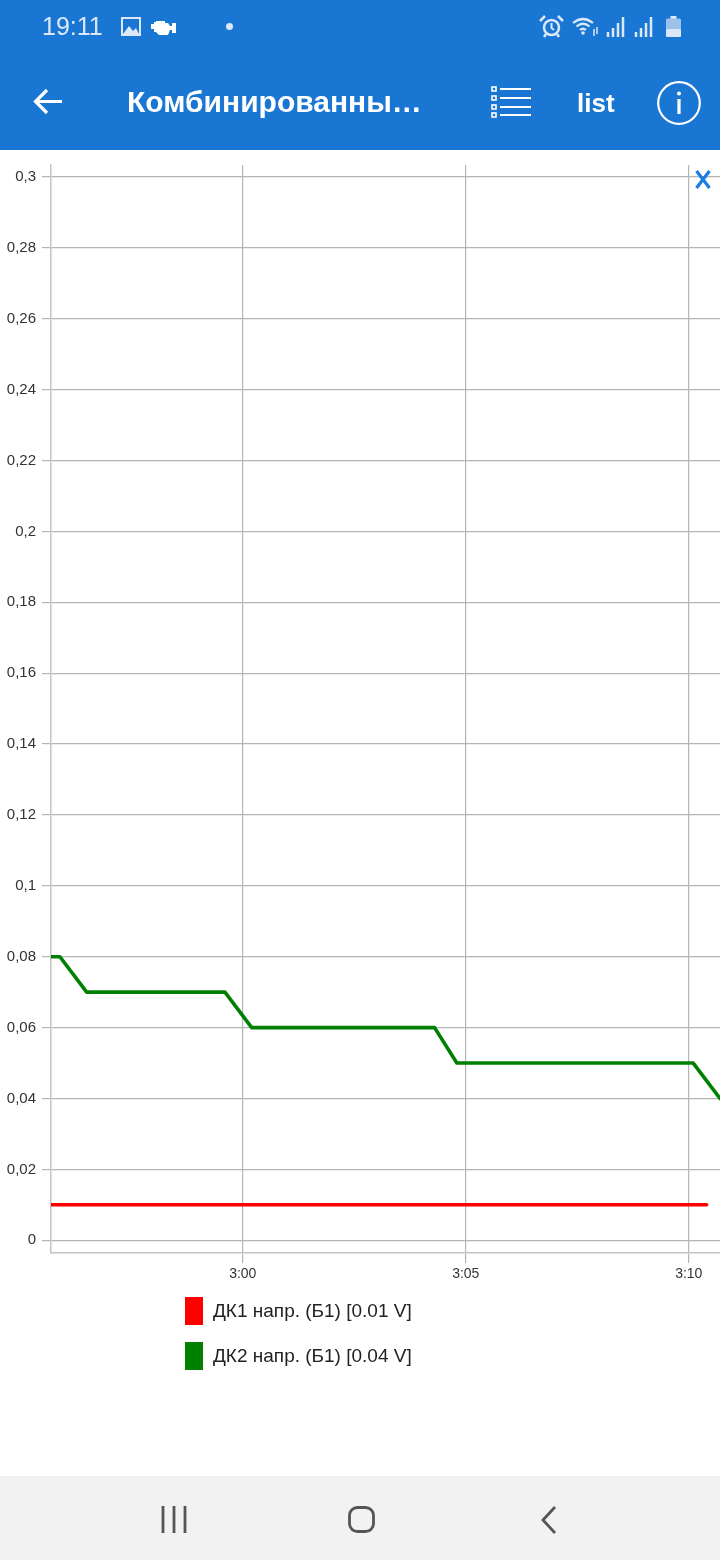  Describe the element at coordinates (21, 743) in the screenshot. I see `y-tick-label: 0,14` at that location.